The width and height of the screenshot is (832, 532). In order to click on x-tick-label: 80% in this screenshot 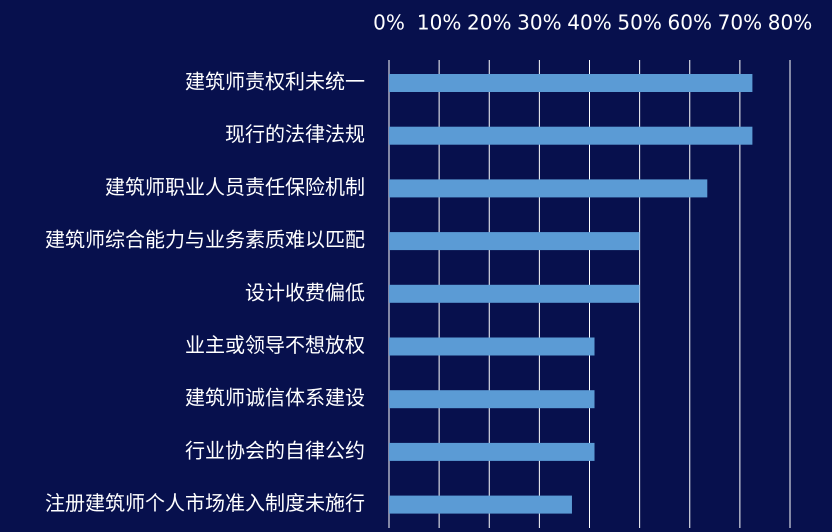, I will do `click(790, 23)`.